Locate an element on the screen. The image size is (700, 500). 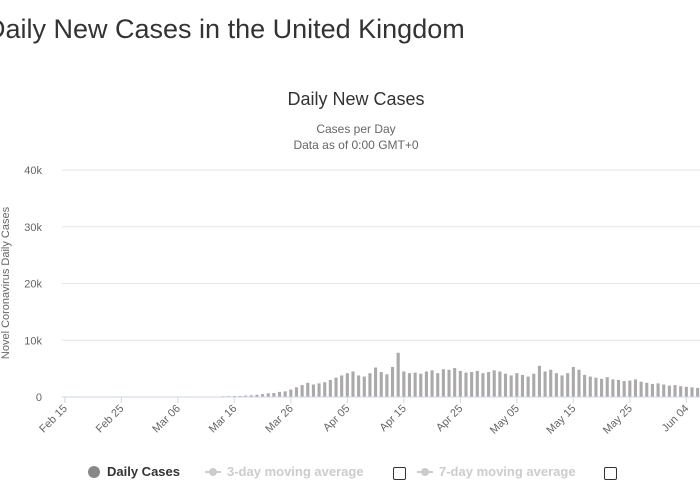
x-tick-label: Feb 15 is located at coordinates (53, 419).